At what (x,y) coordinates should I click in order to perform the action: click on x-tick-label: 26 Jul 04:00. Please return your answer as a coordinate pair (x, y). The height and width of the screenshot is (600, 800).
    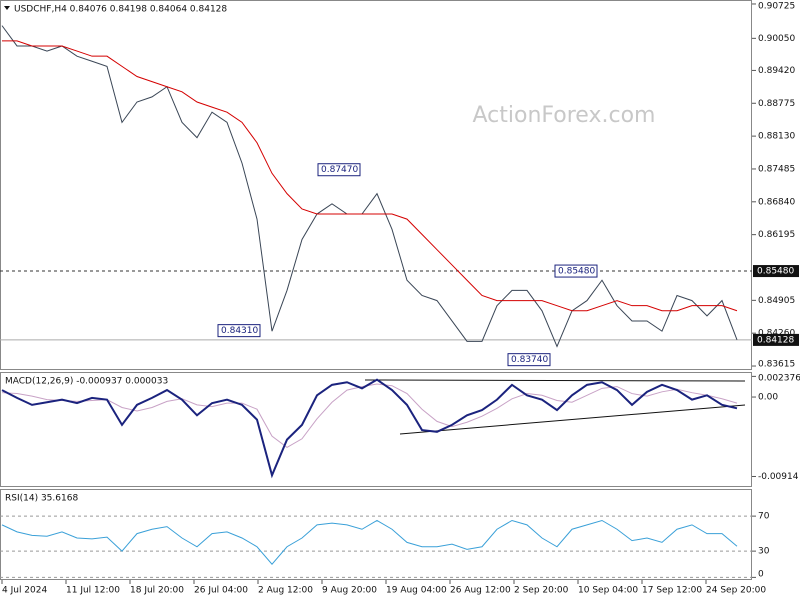
    Looking at the image, I should click on (221, 591).